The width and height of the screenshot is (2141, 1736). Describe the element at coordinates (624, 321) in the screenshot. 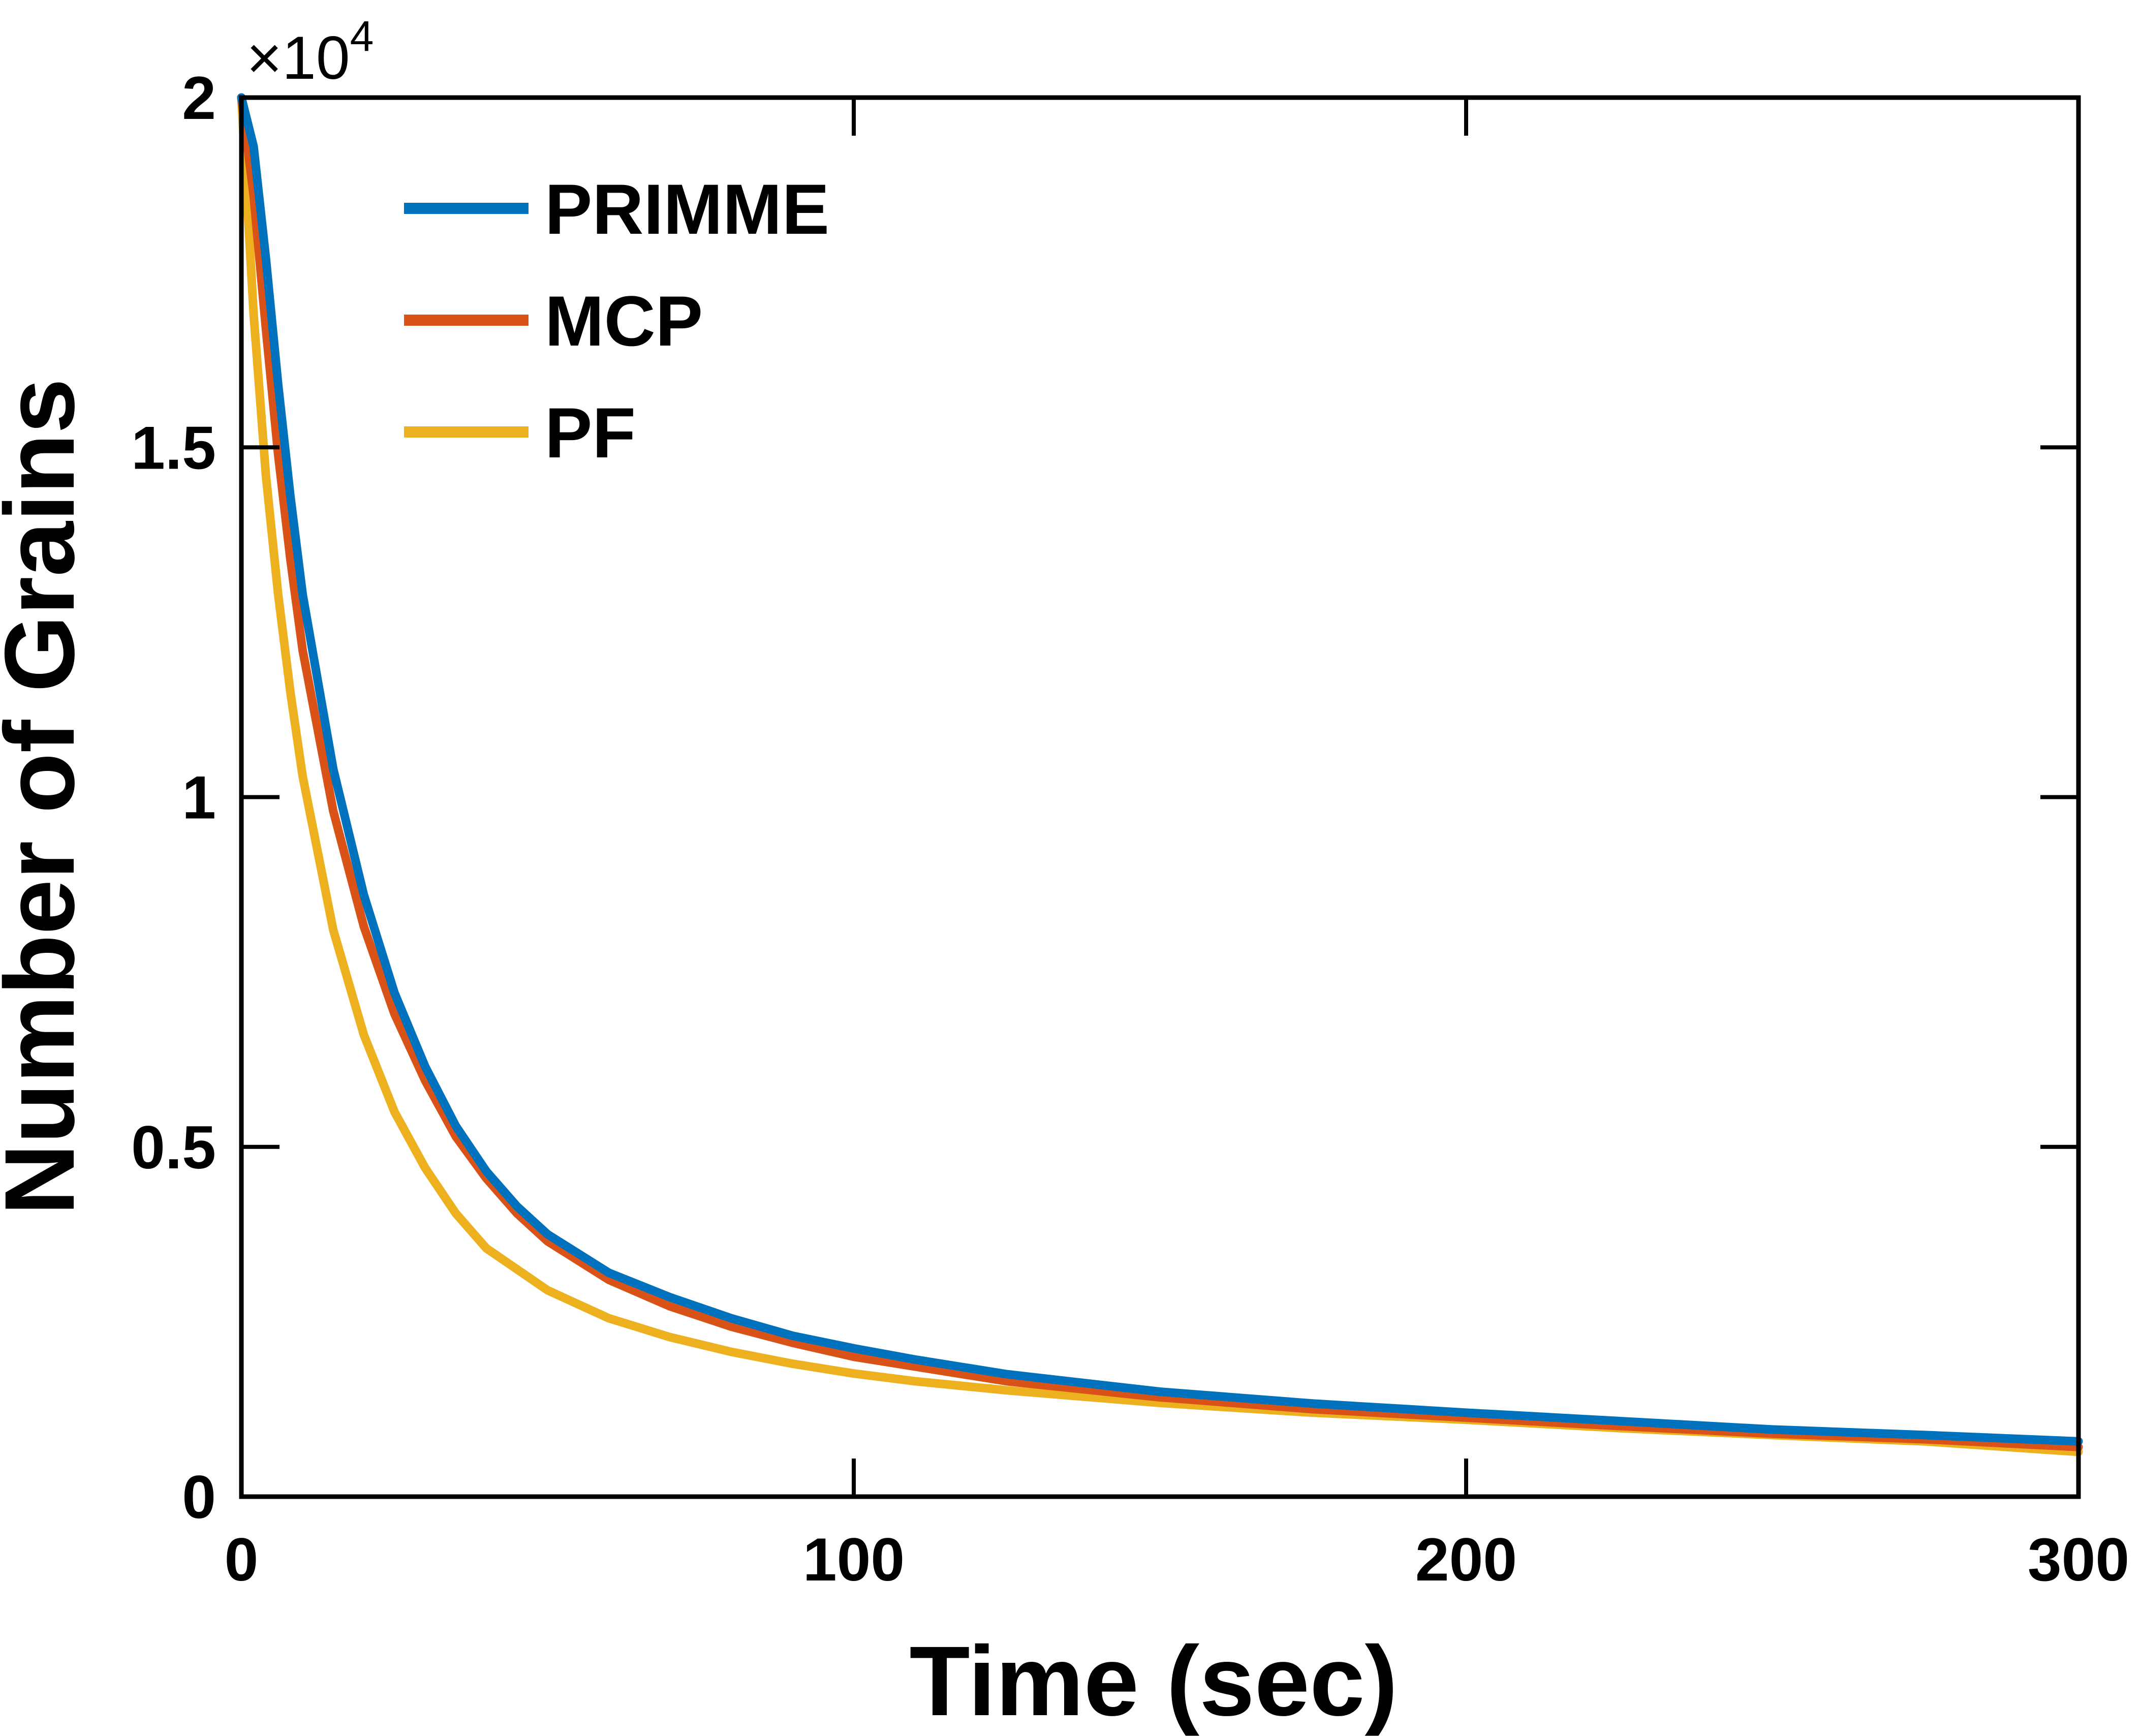

I see `legend-label-mcp: MCP` at that location.